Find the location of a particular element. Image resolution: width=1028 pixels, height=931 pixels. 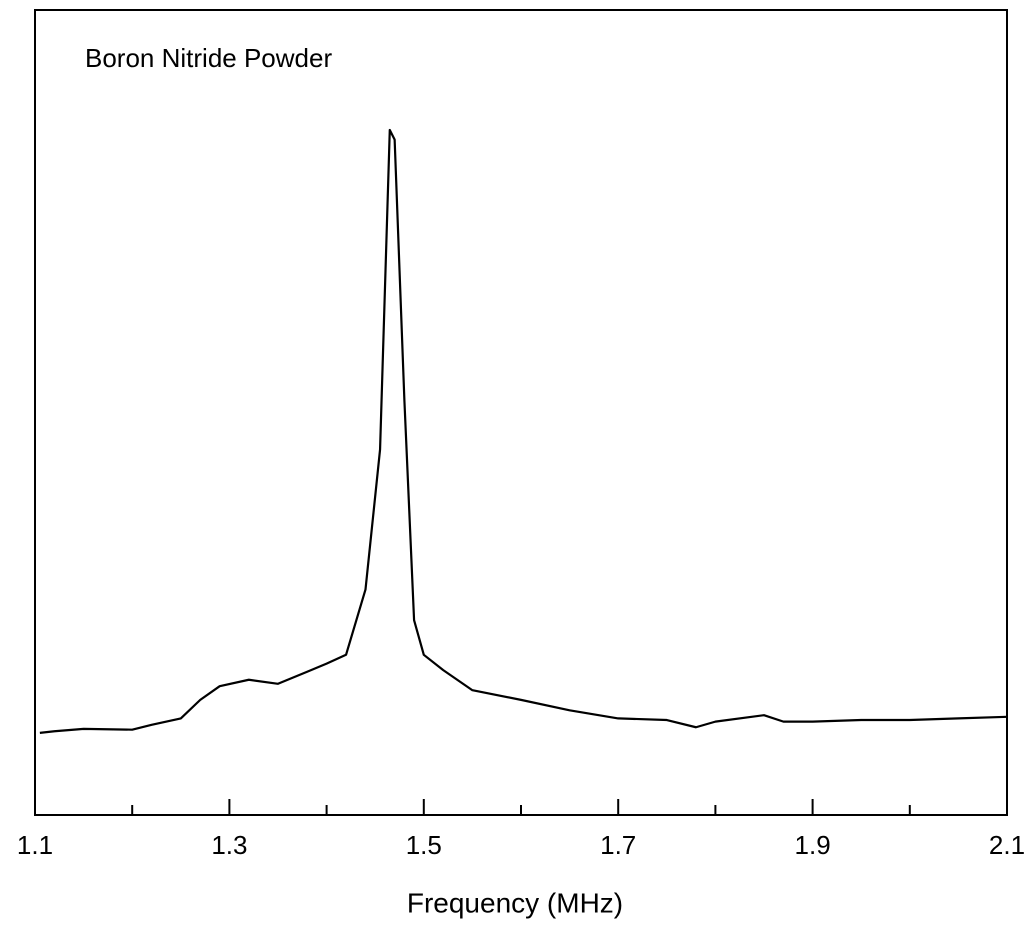

x-axis-label: Frequency (MHz) is located at coordinates (515, 902).